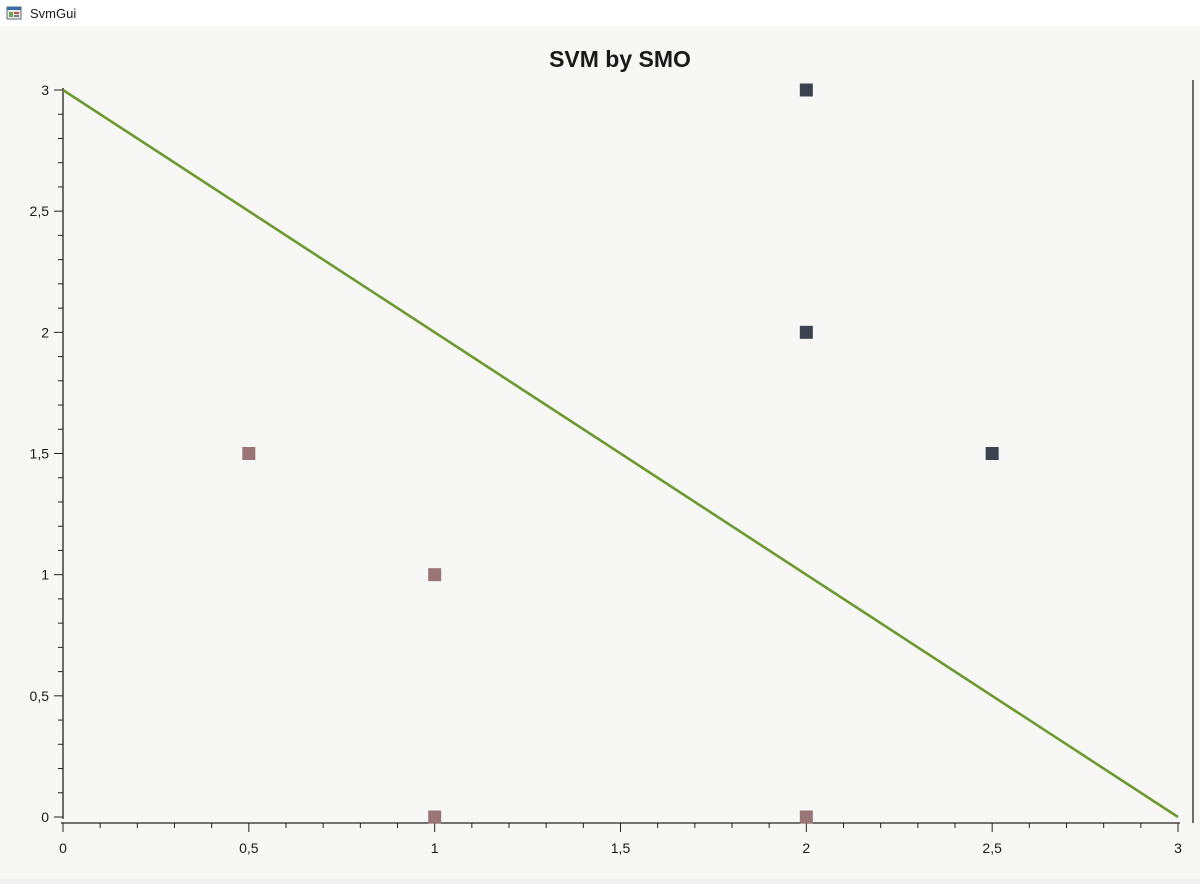 This screenshot has width=1200, height=884. Describe the element at coordinates (1178, 848) in the screenshot. I see `x-tick-label: 3` at that location.